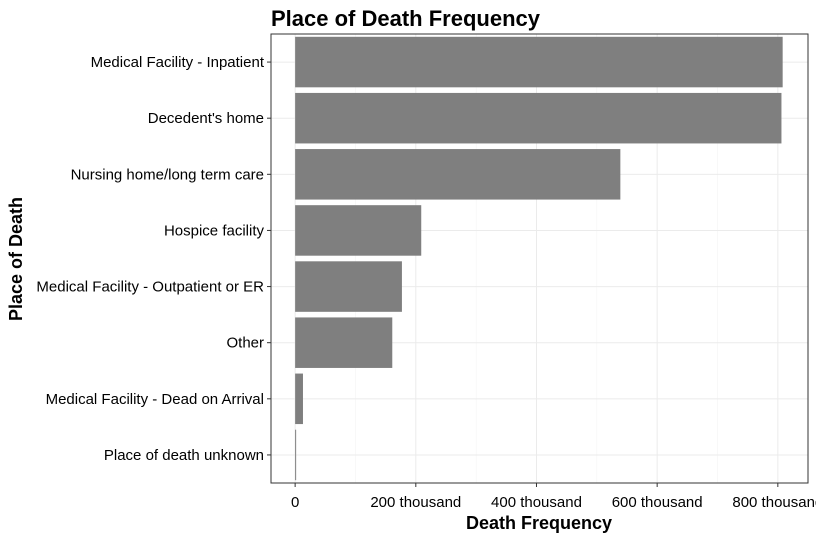  Describe the element at coordinates (16, 259) in the screenshot. I see `y-axis-title: Place of Death` at that location.